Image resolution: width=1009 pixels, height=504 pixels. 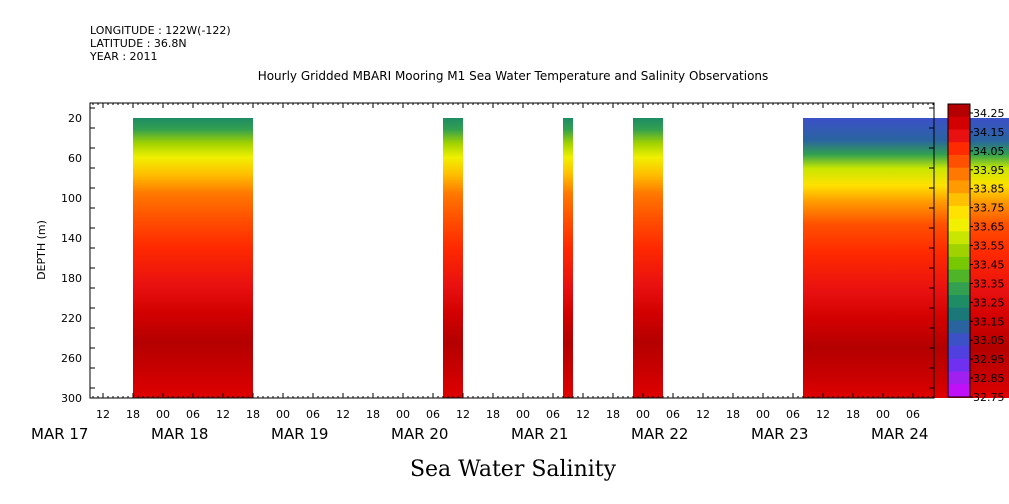 I want to click on y-tick-label: 140, so click(x=71, y=238).